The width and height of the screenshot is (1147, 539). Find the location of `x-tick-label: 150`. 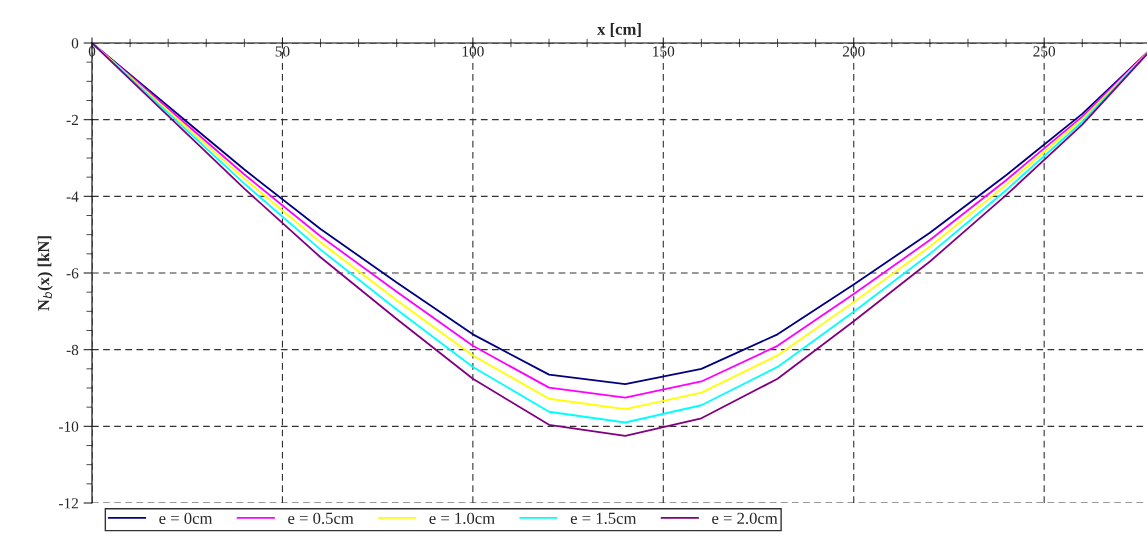

x-tick-label: 150 is located at coordinates (664, 51).